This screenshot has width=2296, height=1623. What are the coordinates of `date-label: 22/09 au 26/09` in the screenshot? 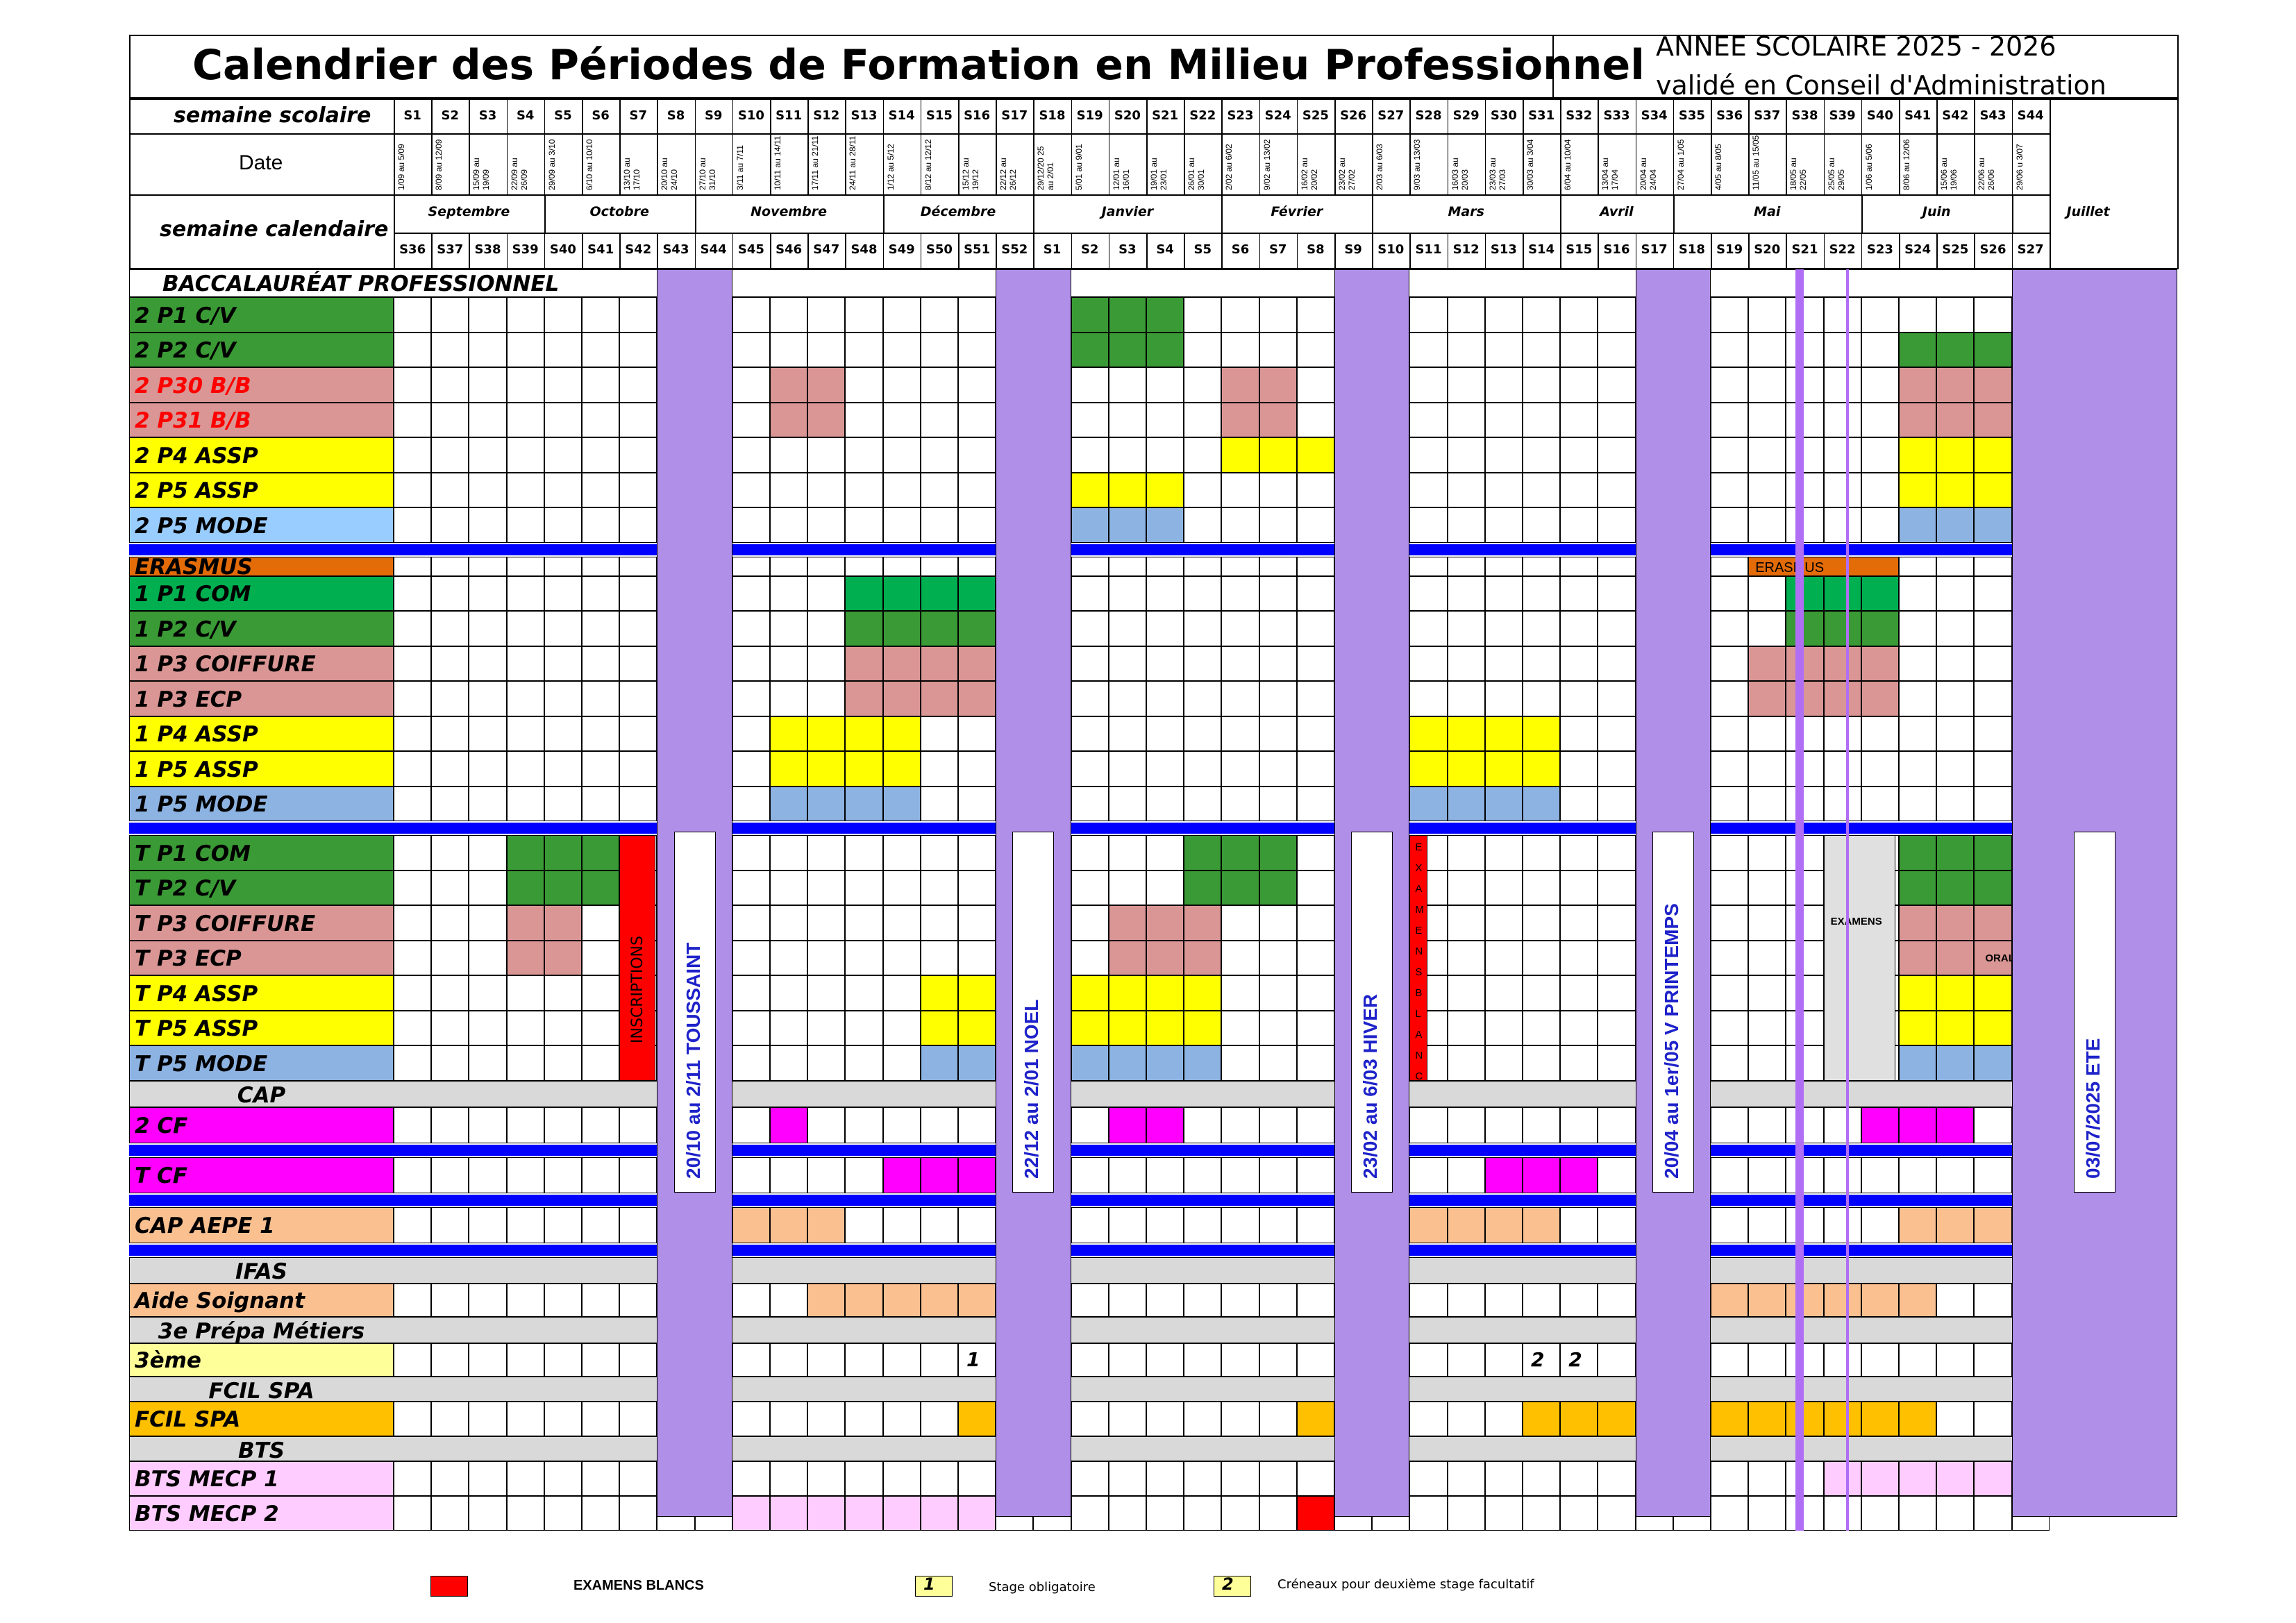 It's located at (519, 174).